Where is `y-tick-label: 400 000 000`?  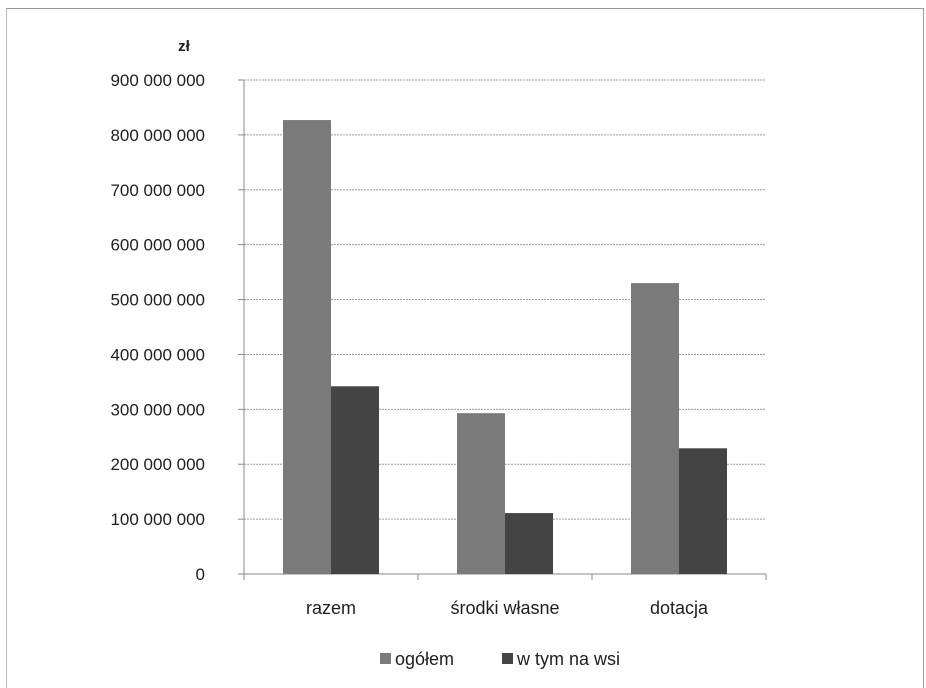 y-tick-label: 400 000 000 is located at coordinates (157, 354).